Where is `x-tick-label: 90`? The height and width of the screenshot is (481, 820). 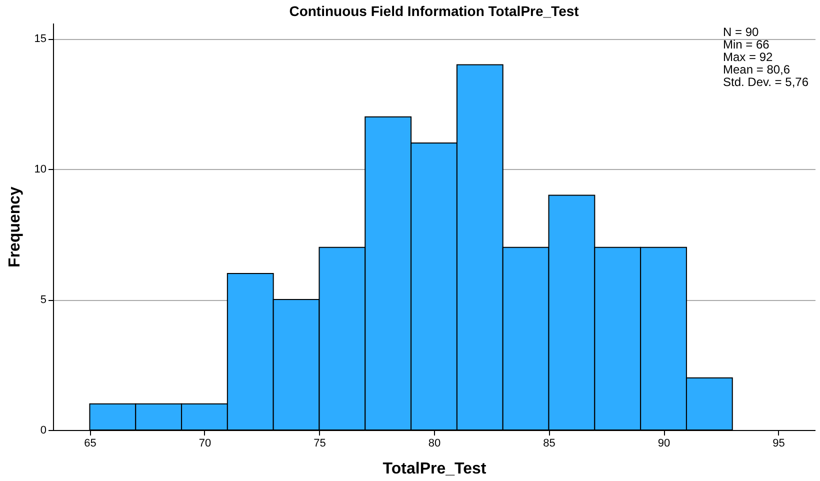
x-tick-label: 90 is located at coordinates (664, 444).